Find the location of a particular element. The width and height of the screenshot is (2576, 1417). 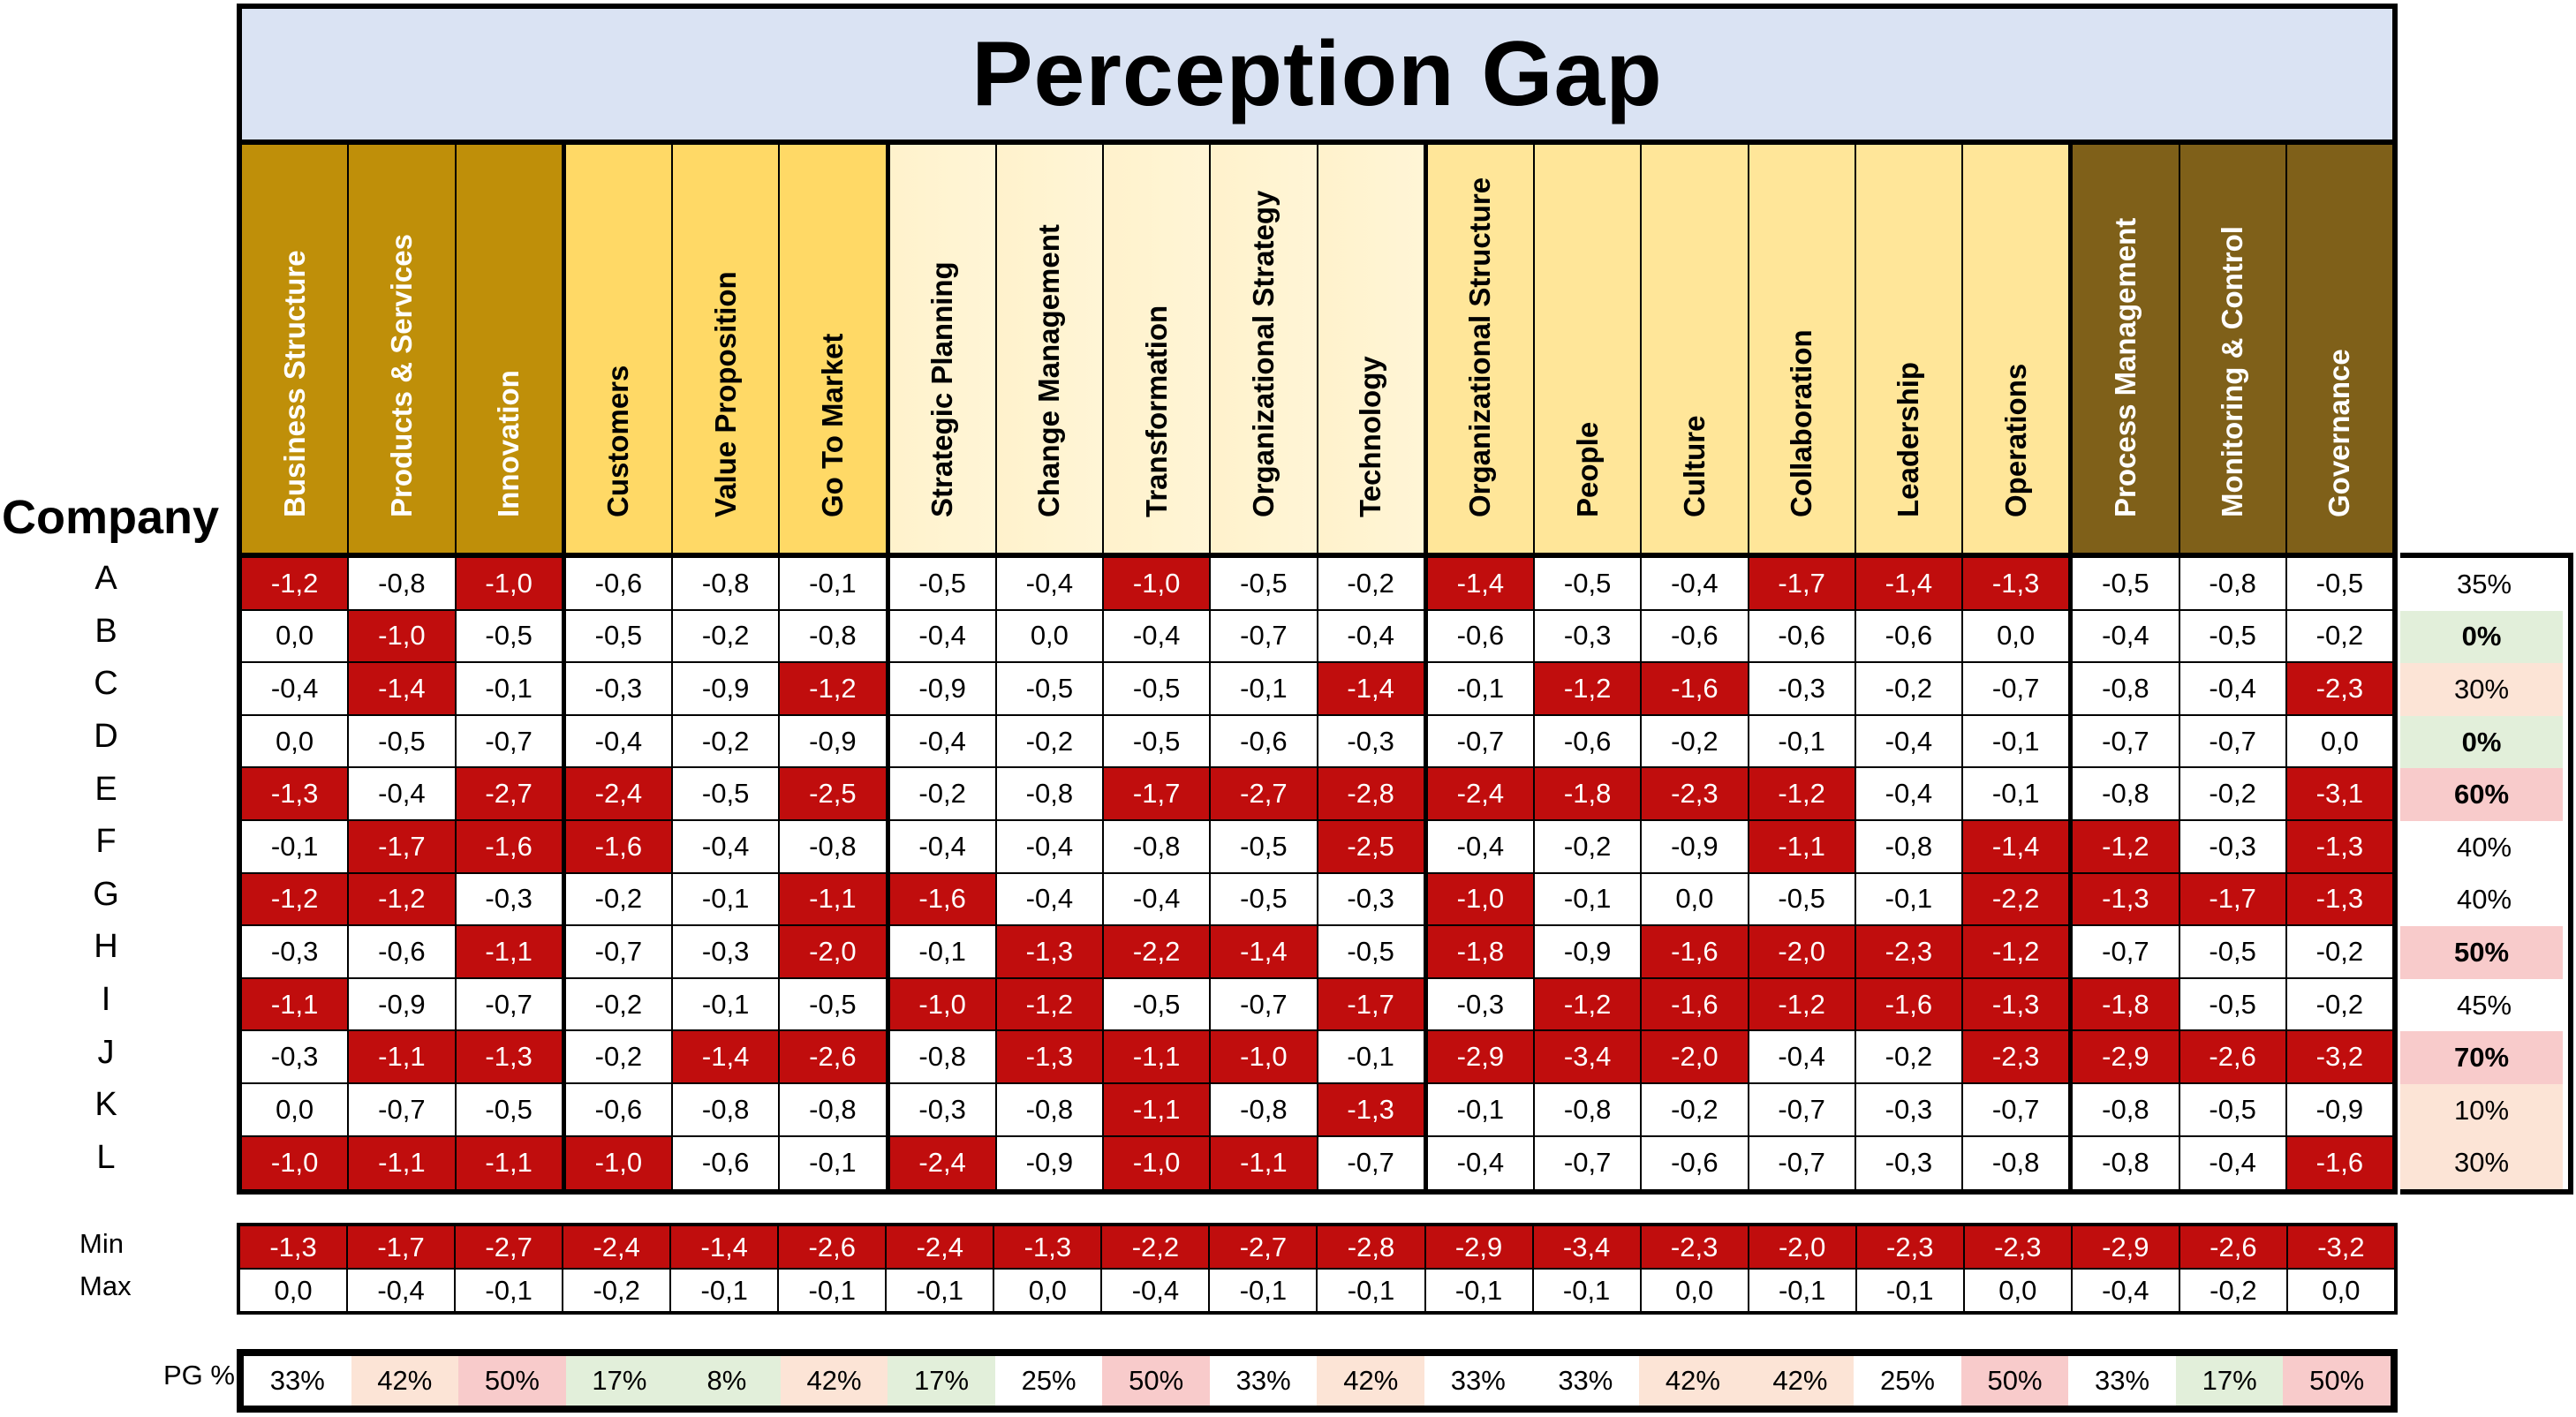

data-cell: -0,3 is located at coordinates (1373, 741).